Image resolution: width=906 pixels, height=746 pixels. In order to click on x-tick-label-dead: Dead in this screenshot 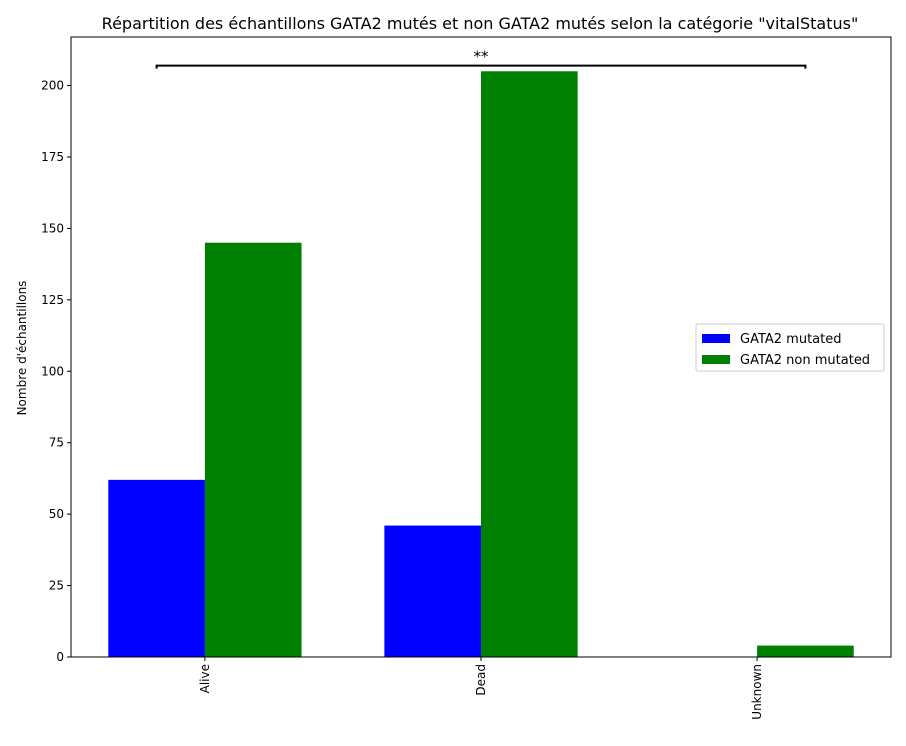, I will do `click(481, 680)`.